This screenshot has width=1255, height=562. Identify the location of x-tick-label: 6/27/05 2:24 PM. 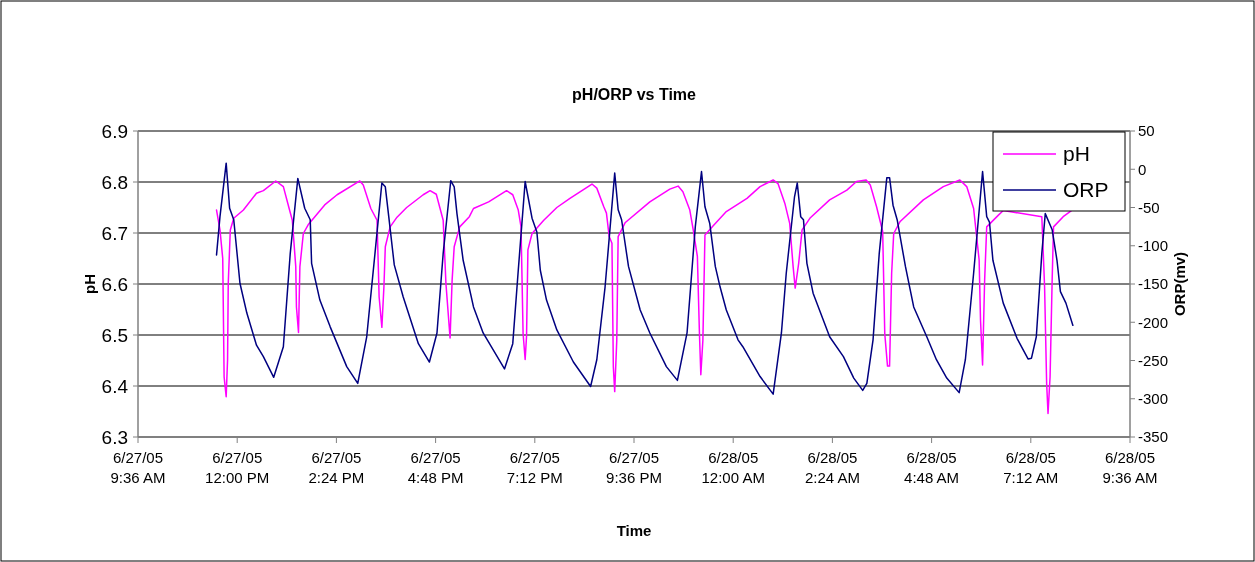
(336, 467).